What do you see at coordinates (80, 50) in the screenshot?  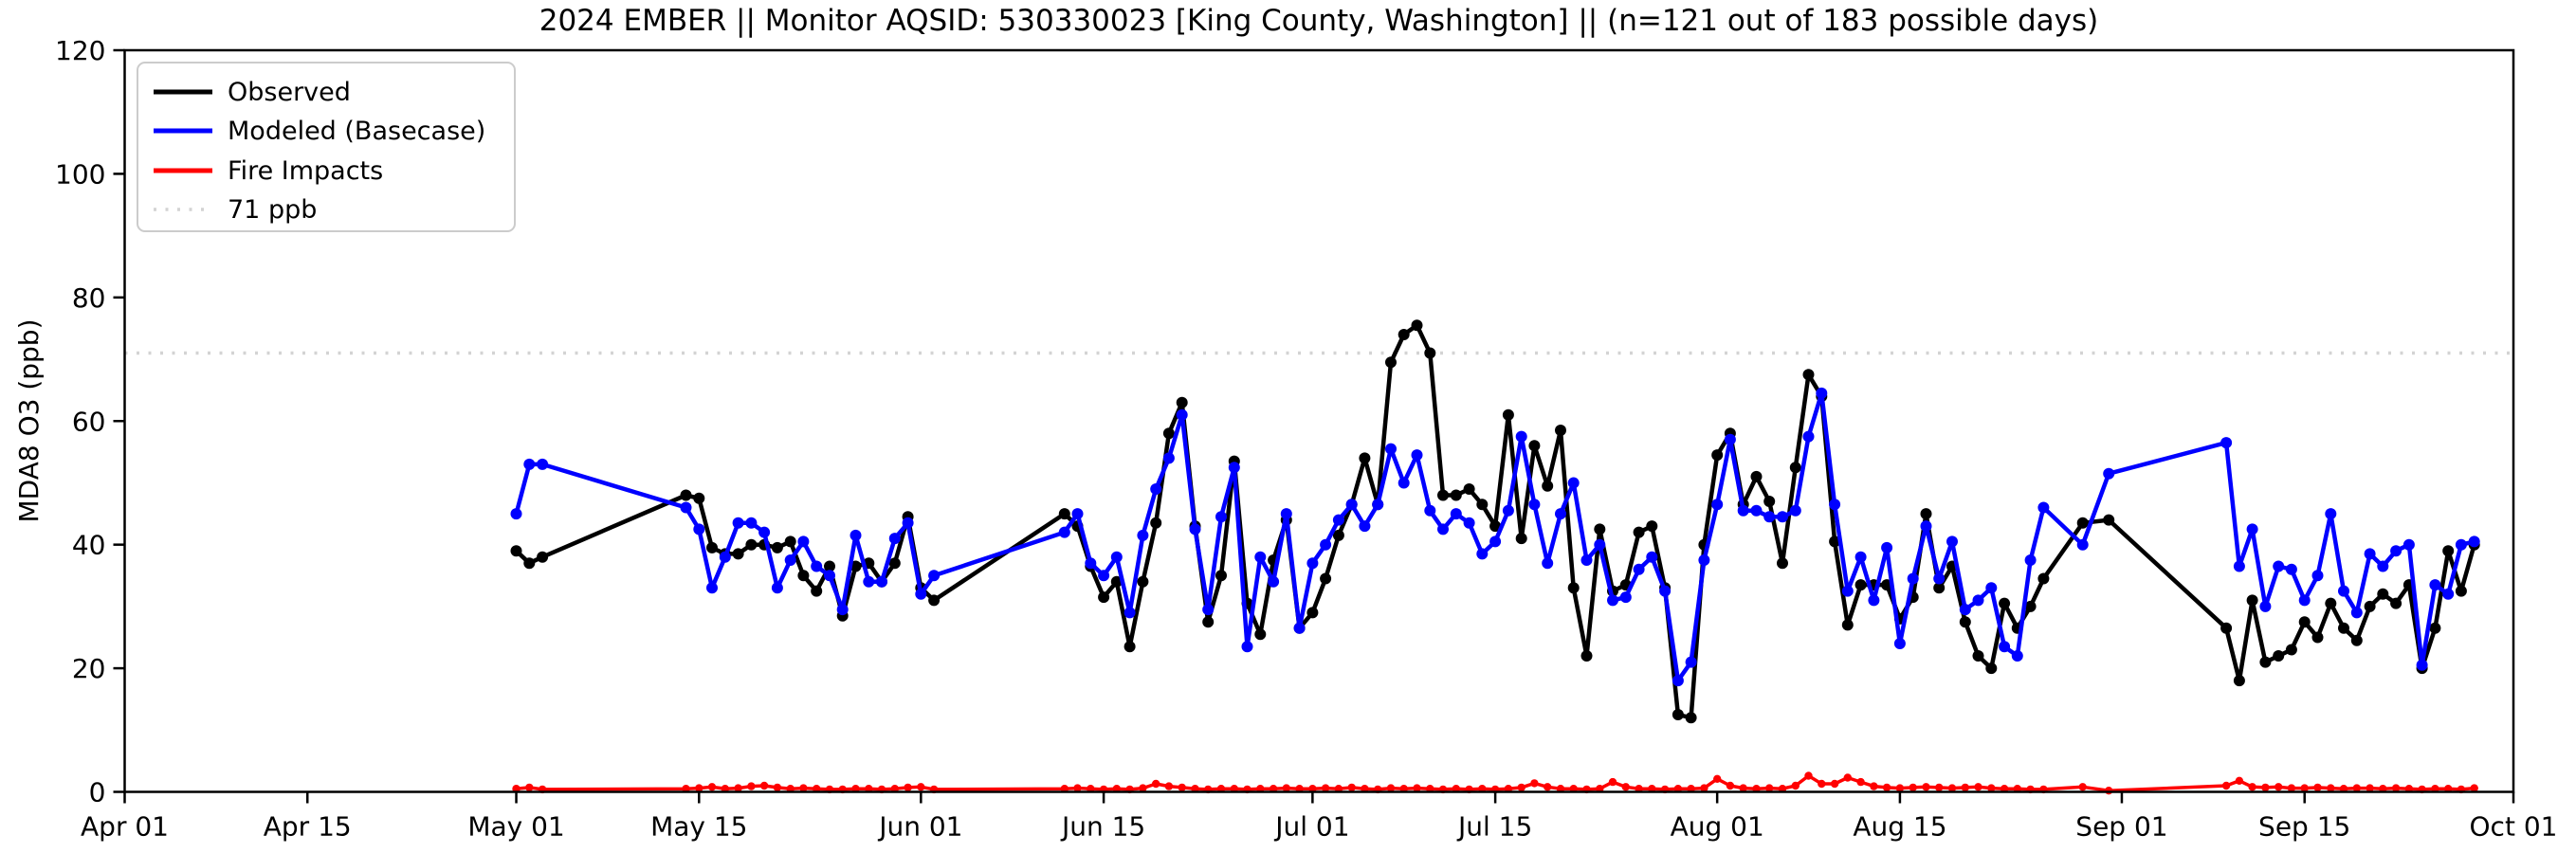 I see `y-tick-label: 120` at bounding box center [80, 50].